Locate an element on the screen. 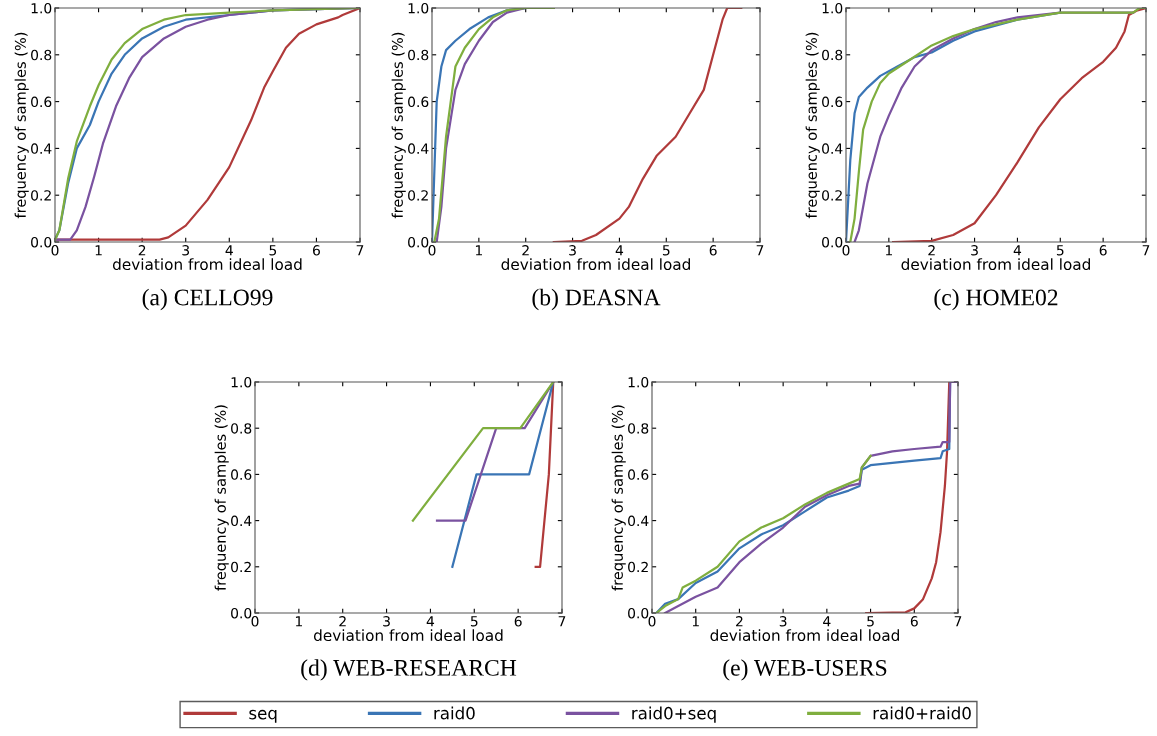 The width and height of the screenshot is (1157, 736). text: (d) WEB-RESEARCH is located at coordinates (409, 670).